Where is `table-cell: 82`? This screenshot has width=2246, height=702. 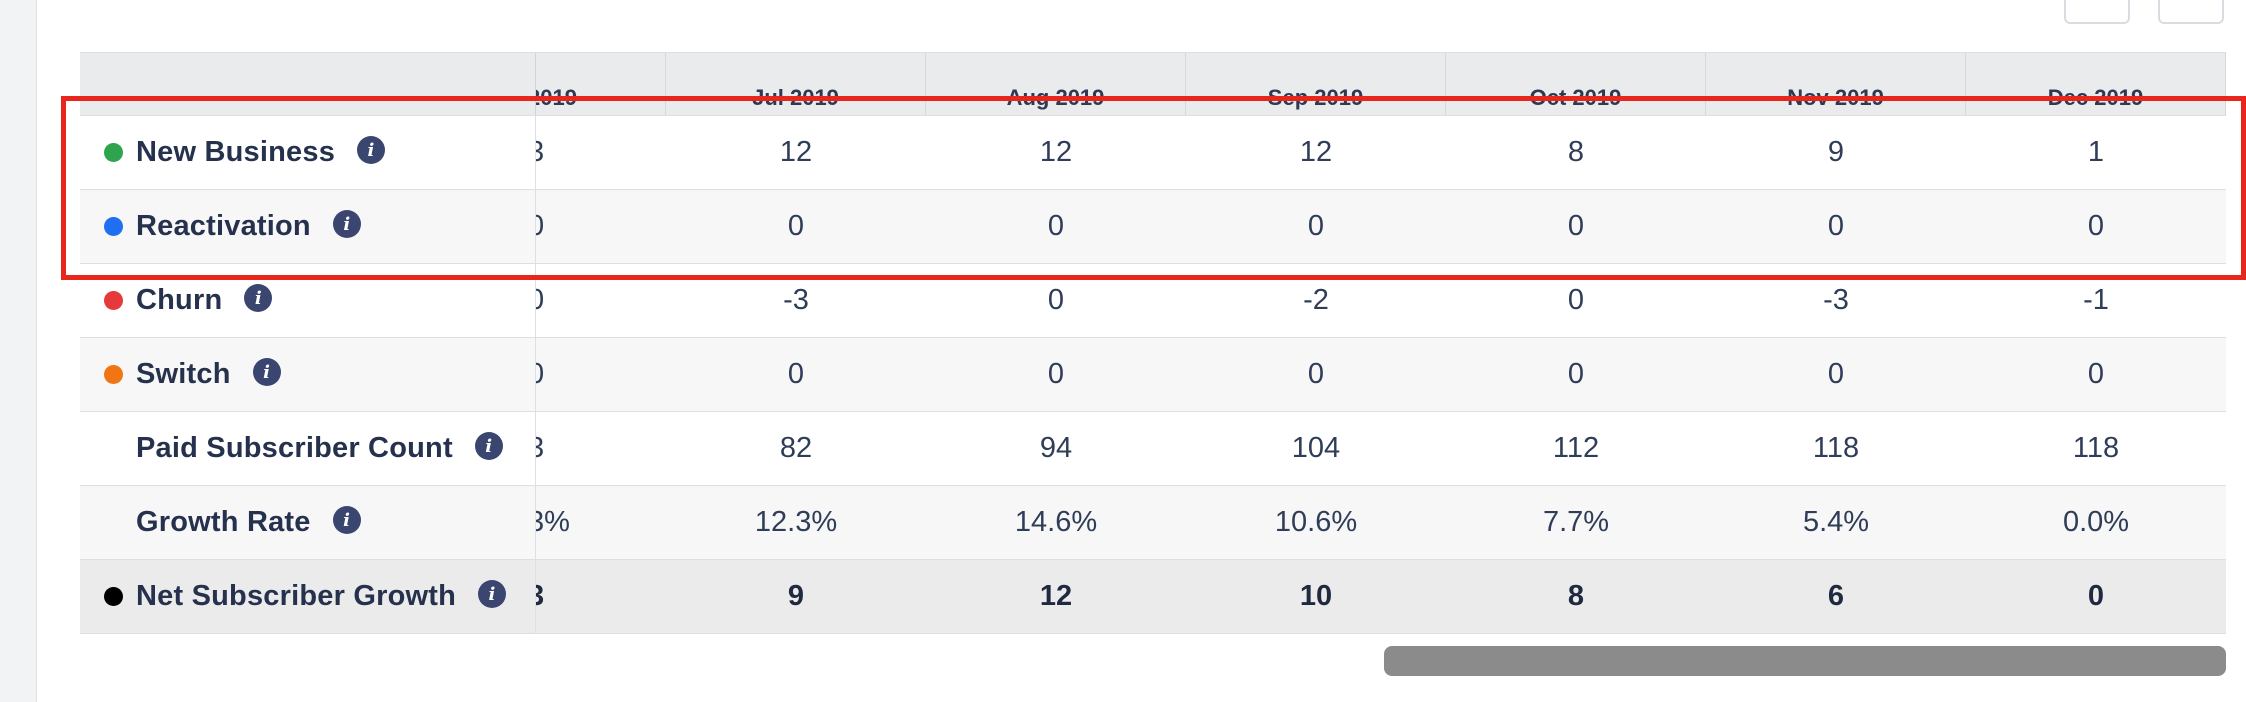
table-cell: 82 is located at coordinates (796, 448).